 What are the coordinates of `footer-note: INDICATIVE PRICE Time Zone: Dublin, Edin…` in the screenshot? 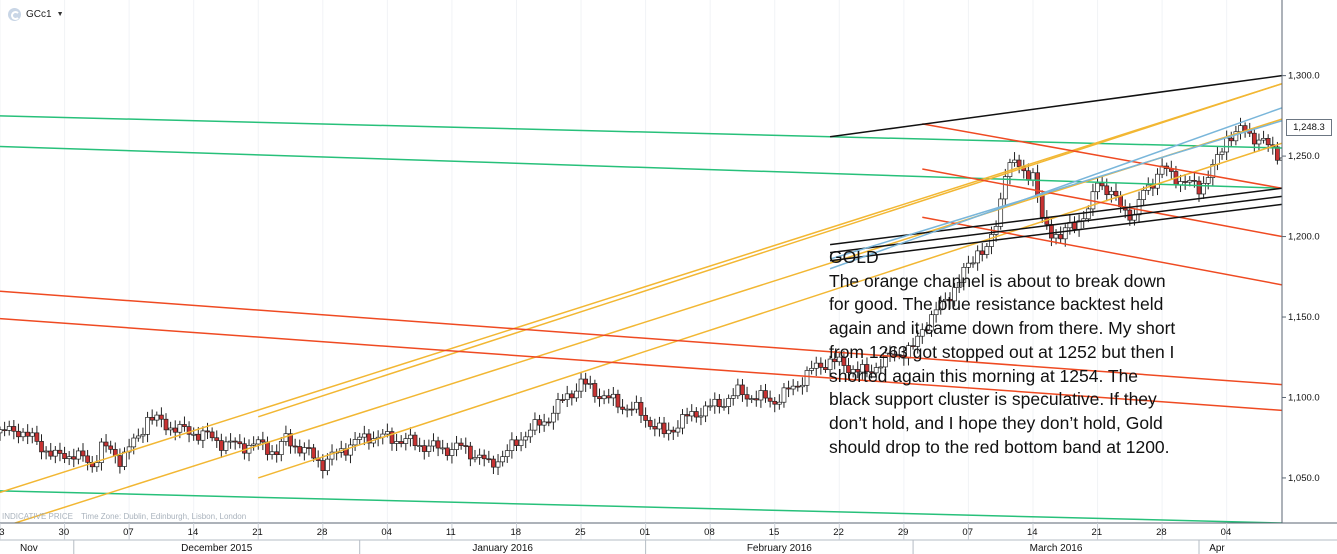 It's located at (127, 516).